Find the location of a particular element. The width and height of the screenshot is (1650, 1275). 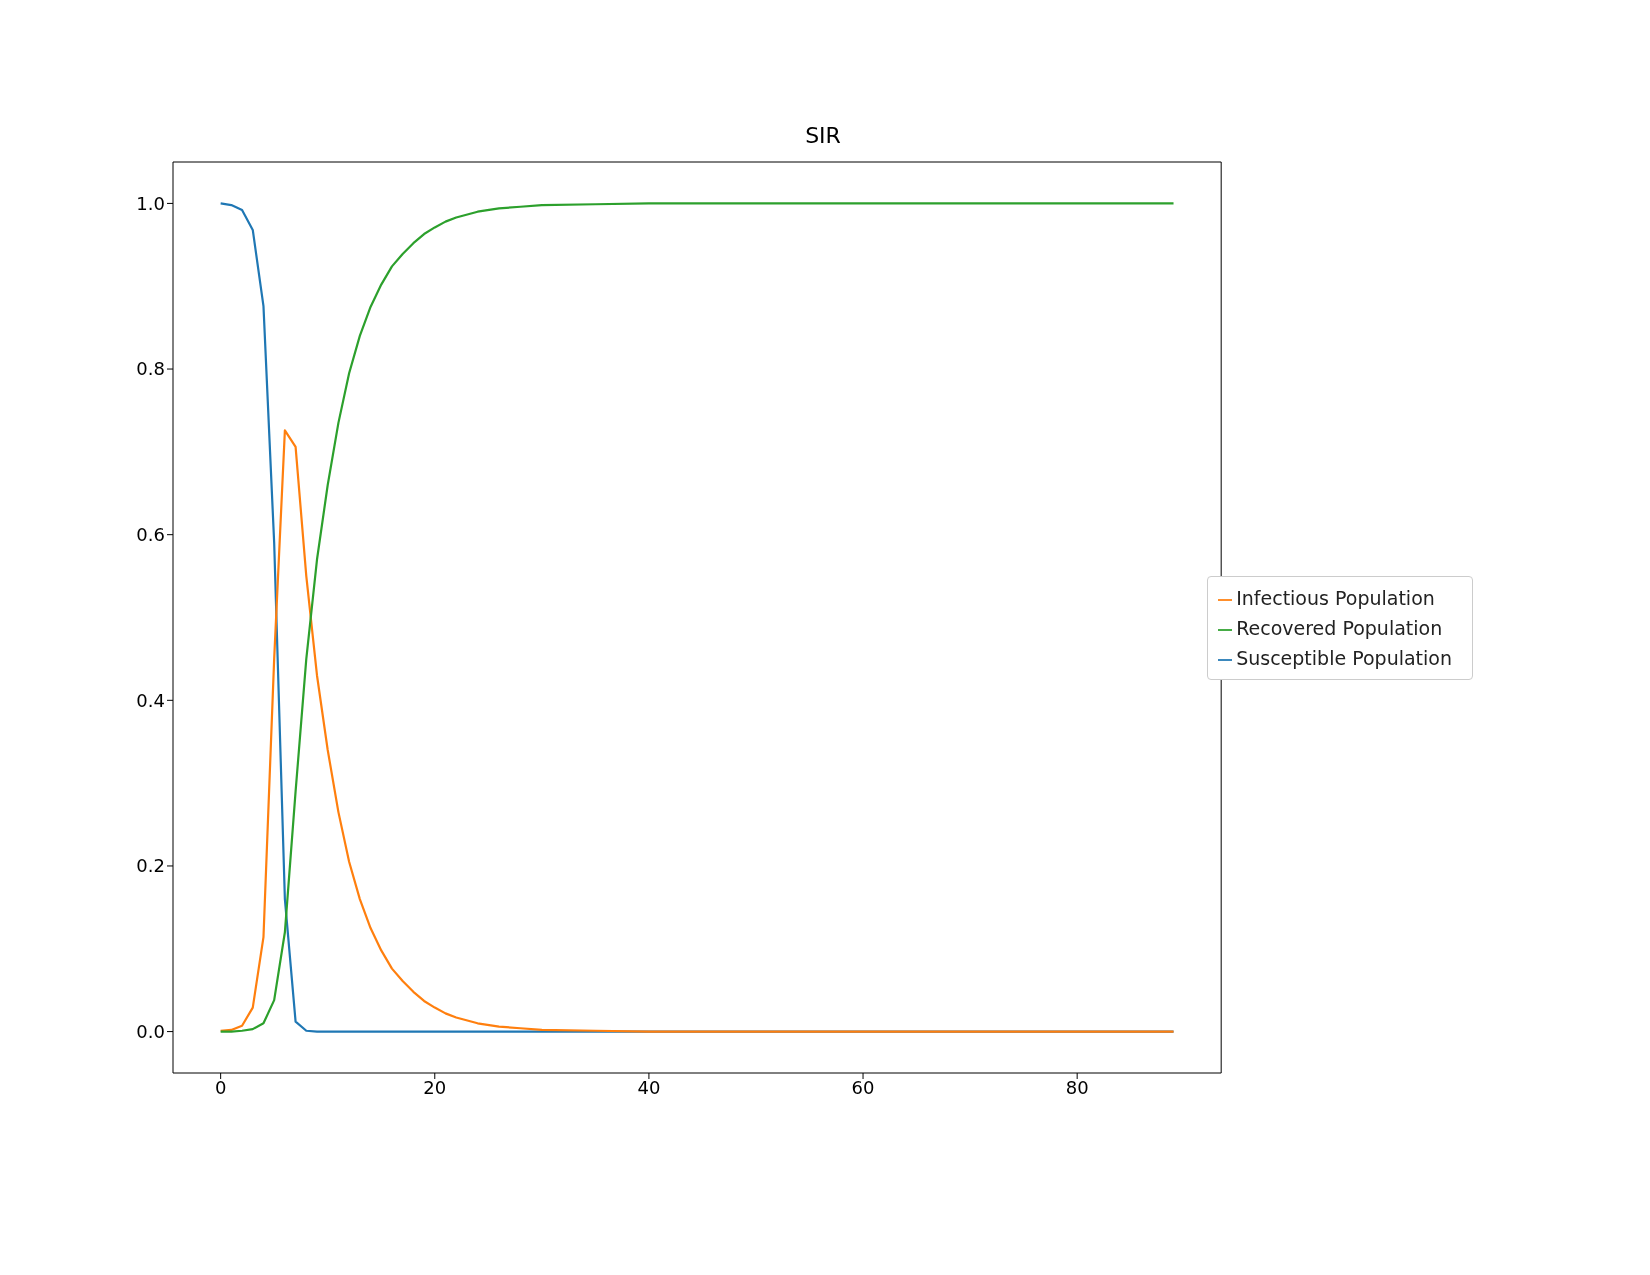

x-tick-label: 40 is located at coordinates (649, 1087).